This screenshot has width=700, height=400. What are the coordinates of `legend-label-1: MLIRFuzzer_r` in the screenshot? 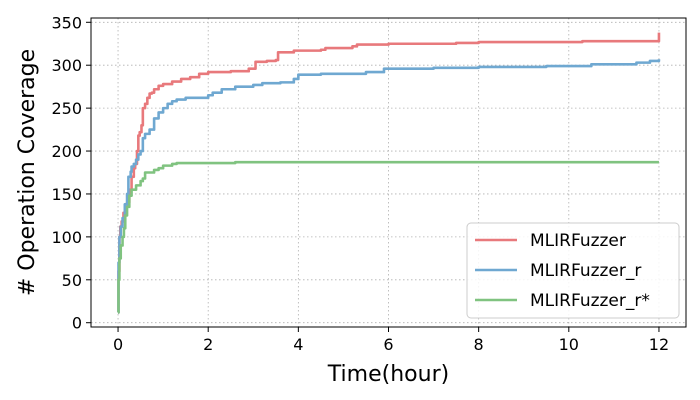 It's located at (585, 271).